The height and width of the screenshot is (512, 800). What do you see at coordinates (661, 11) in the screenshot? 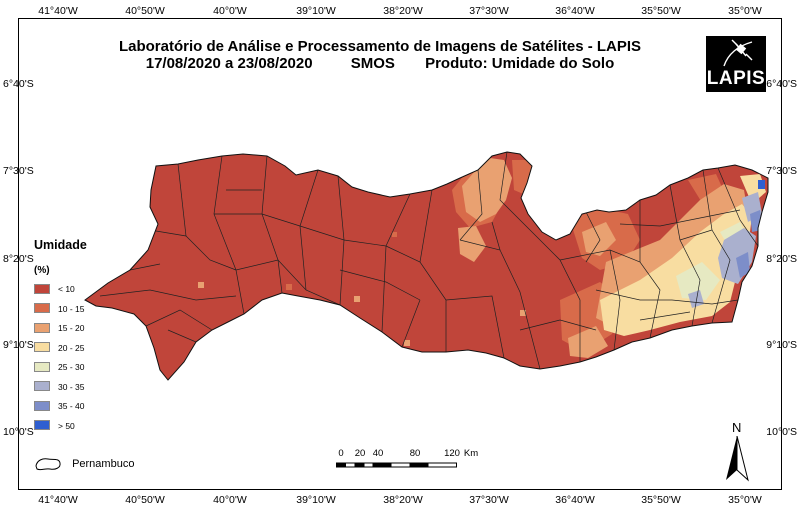
I see `lon-tick-top: 35°50'W` at bounding box center [661, 11].